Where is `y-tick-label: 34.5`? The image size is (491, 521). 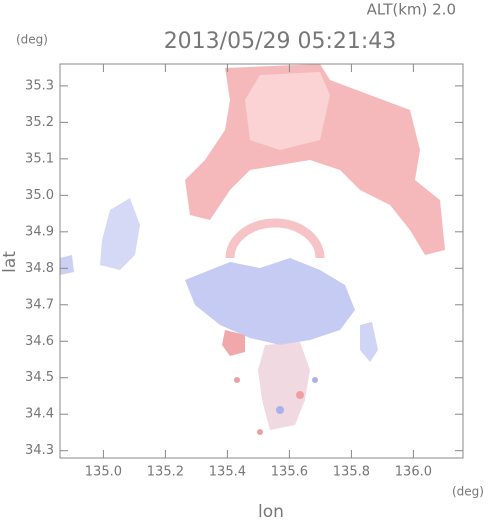 y-tick-label: 34.5 is located at coordinates (39, 377).